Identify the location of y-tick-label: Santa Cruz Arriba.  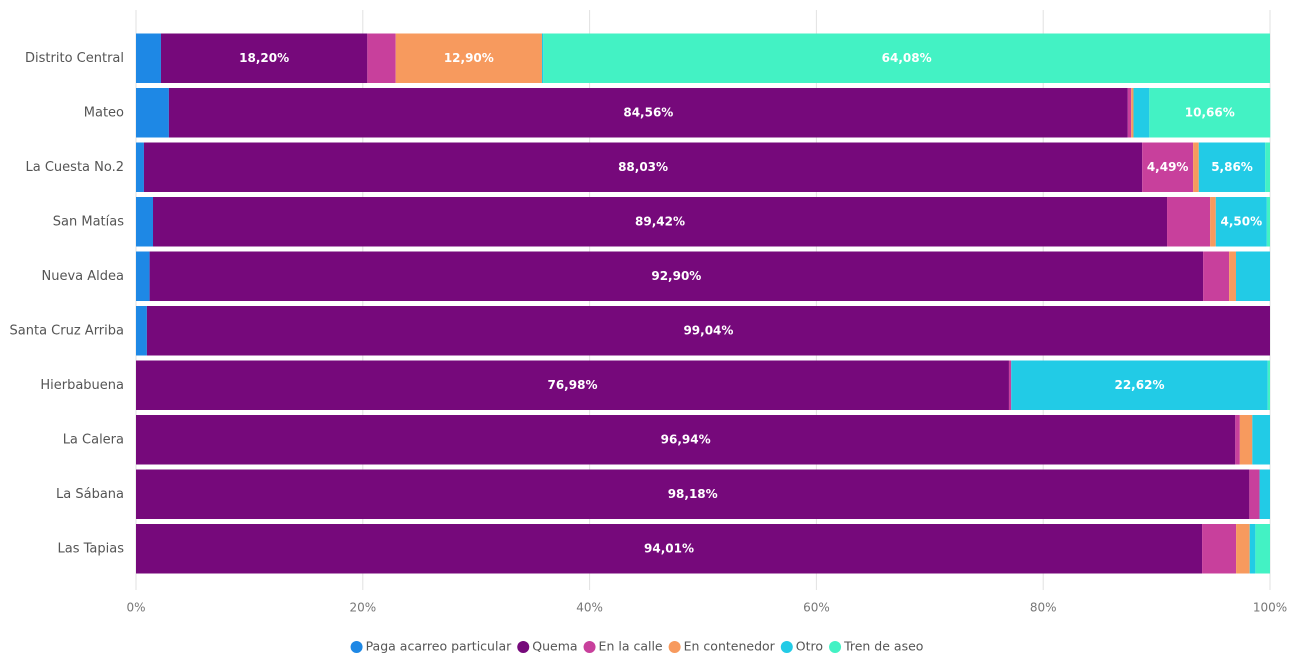
(67, 330).